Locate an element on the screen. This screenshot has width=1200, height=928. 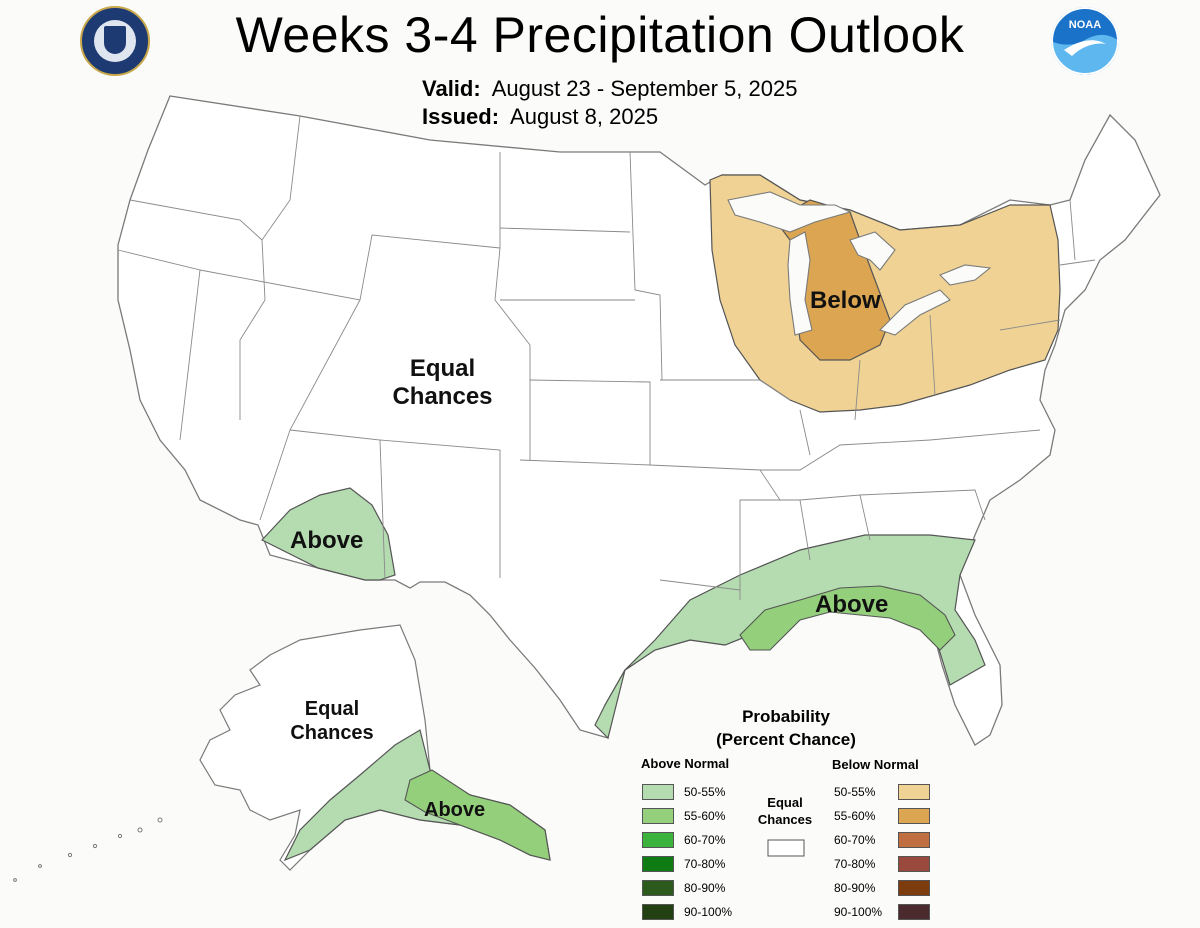
legend-equal-label: Equal Chances is located at coordinates (785, 811).